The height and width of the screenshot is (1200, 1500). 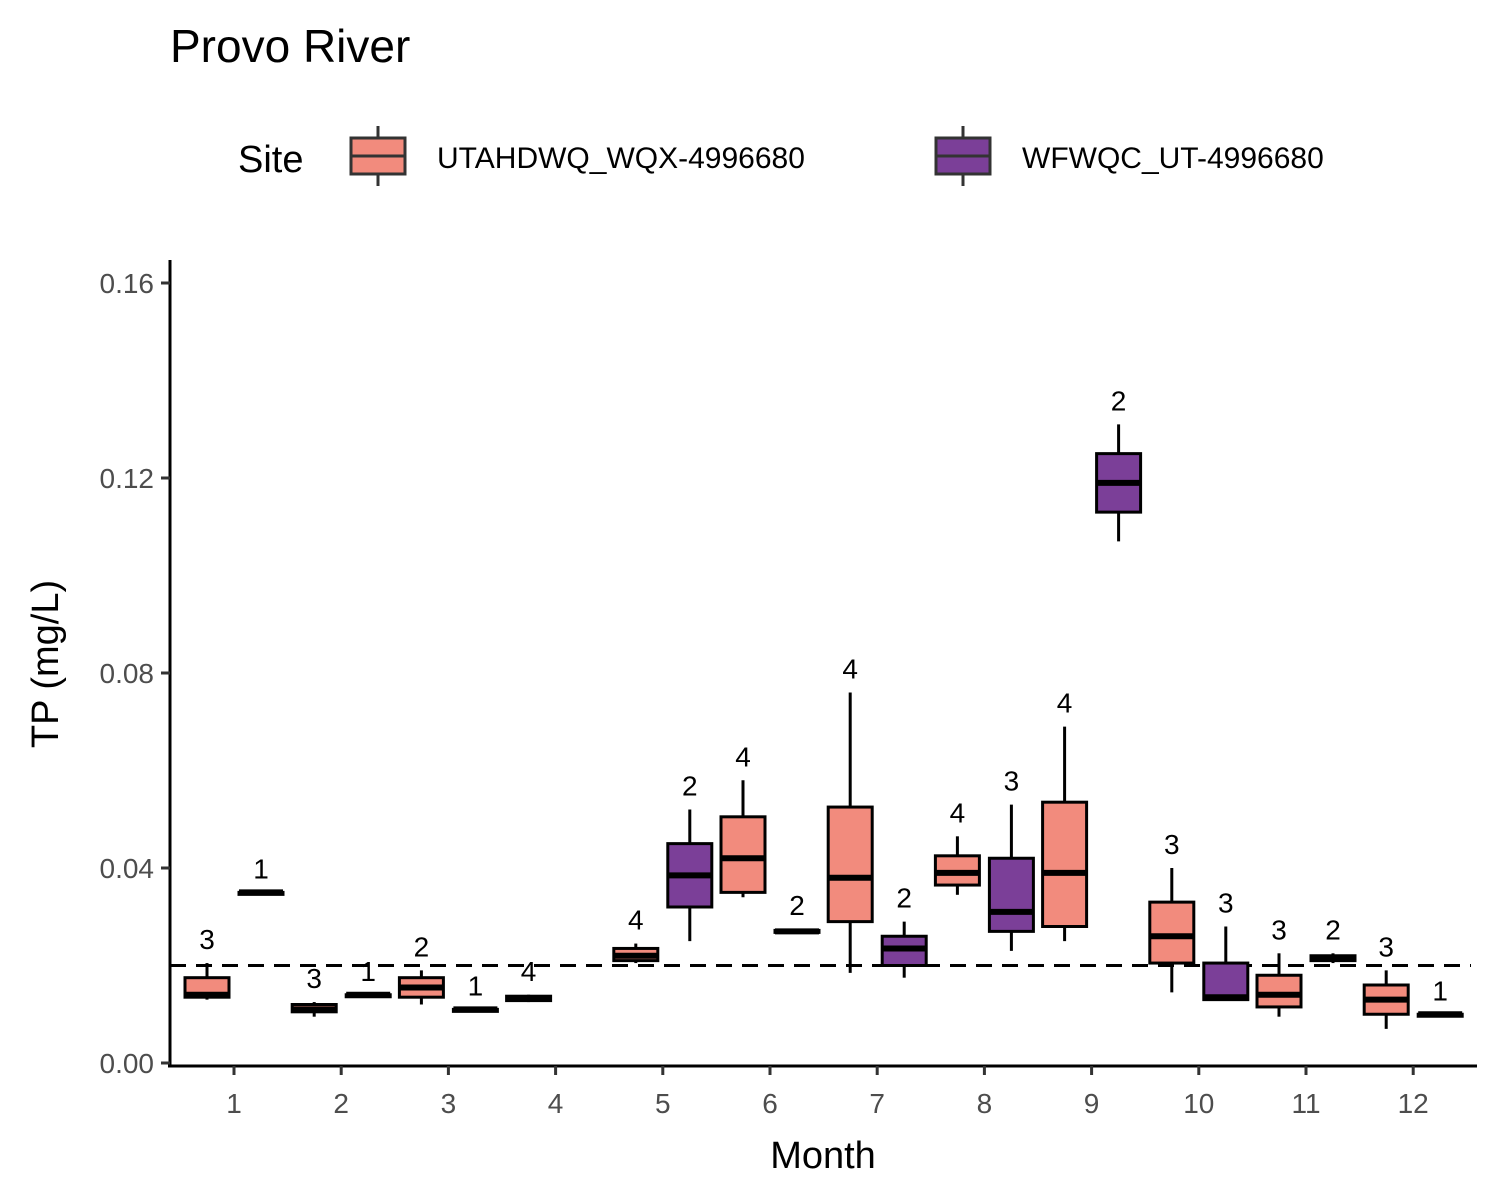 I want to click on legend-key-utahdwq, so click(x=378, y=156).